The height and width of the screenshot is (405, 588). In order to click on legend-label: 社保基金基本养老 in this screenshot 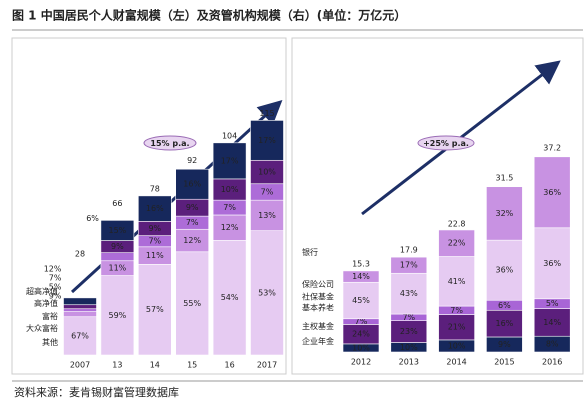, I will do `click(318, 301)`.